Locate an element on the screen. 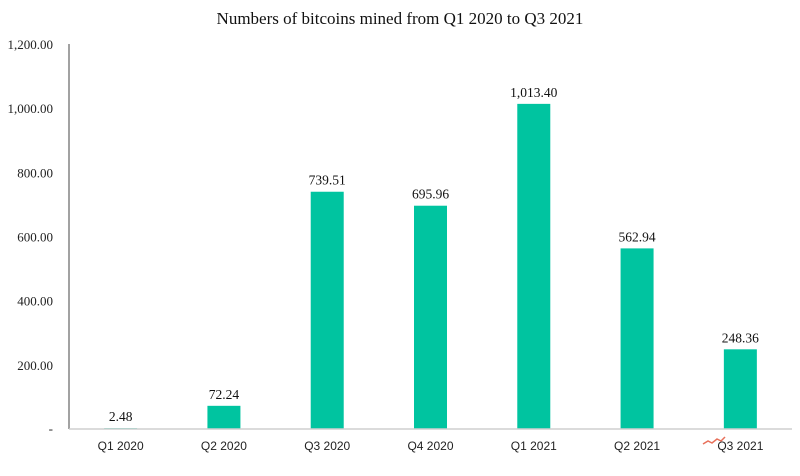 This screenshot has width=800, height=476. y-tick-label: 400.00 is located at coordinates (35, 301).